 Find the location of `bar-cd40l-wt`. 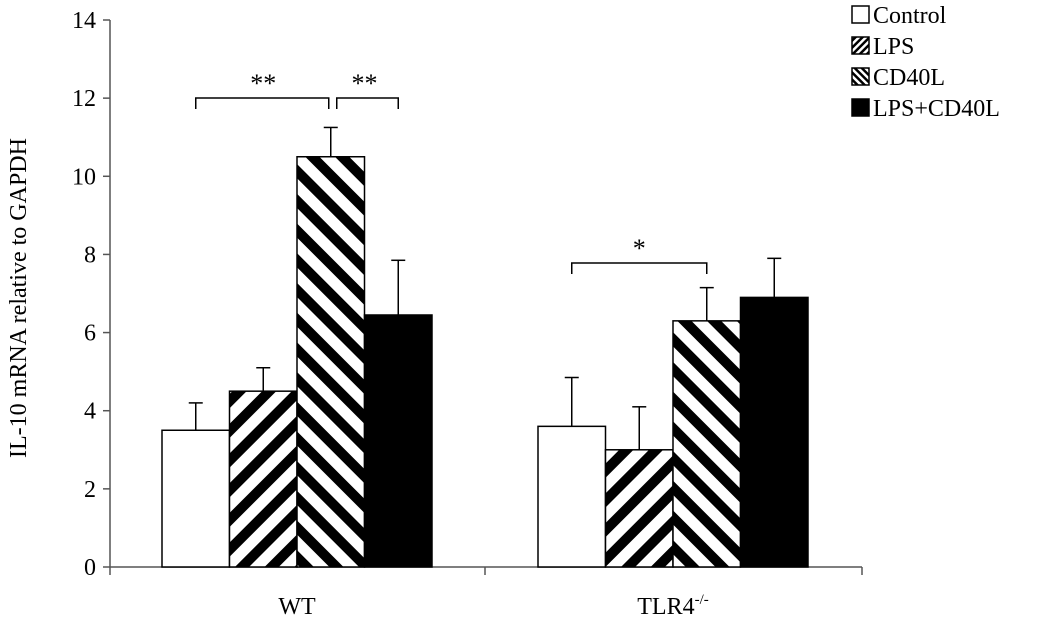

bar-cd40l-wt is located at coordinates (331, 362).